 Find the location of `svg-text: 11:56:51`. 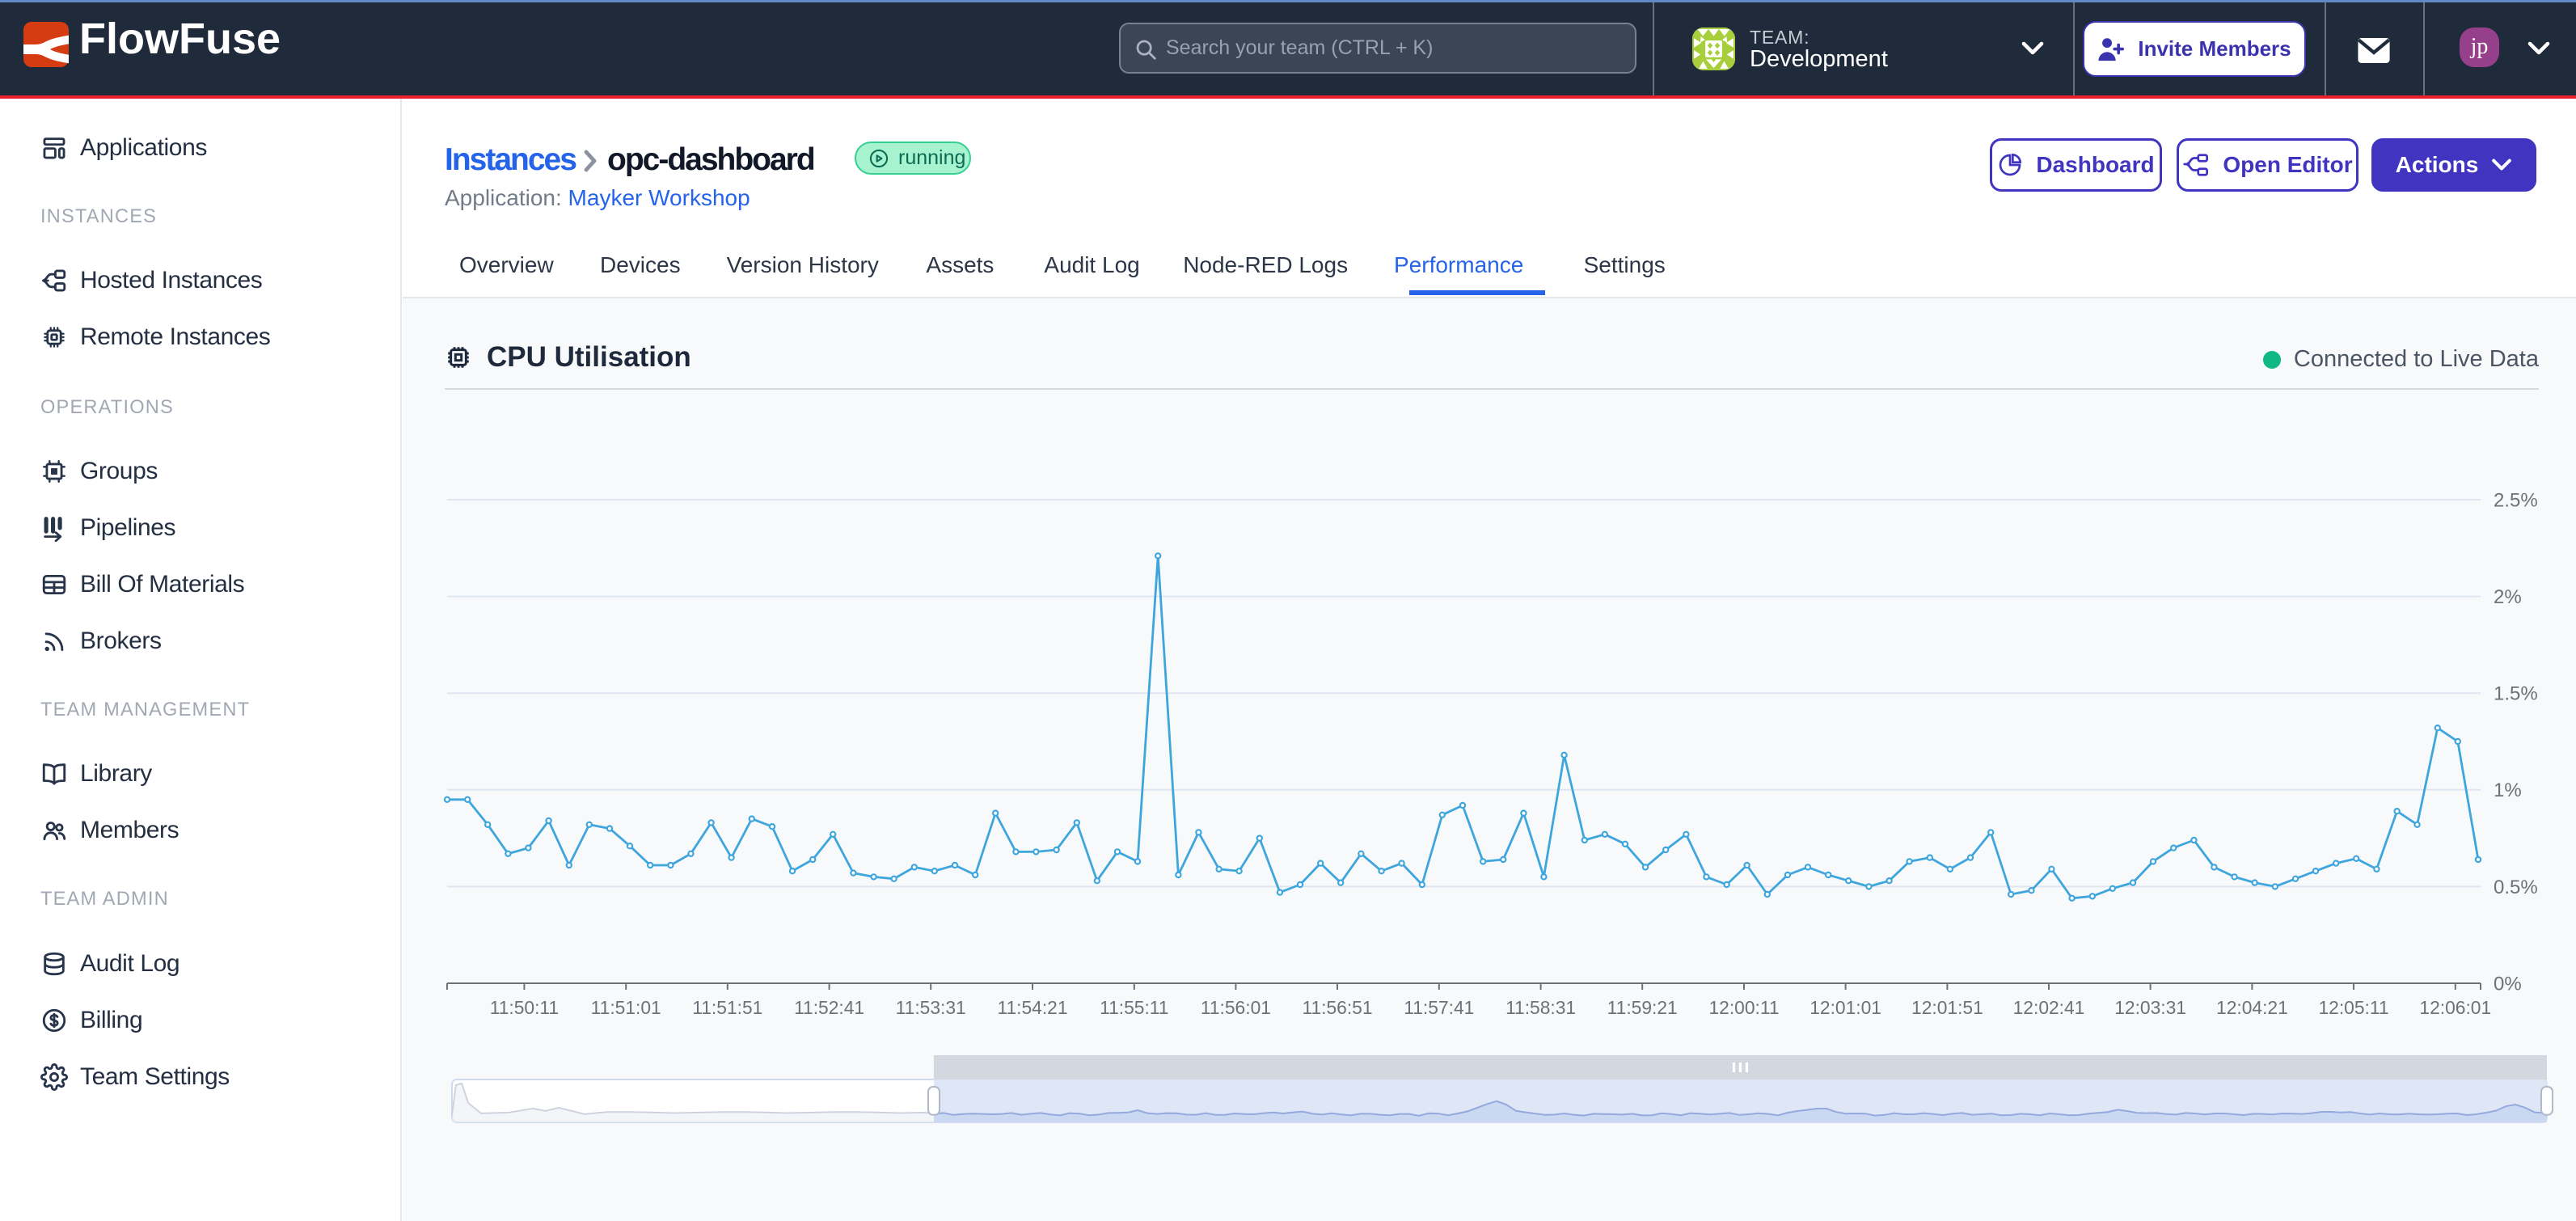

svg-text: 11:56:51 is located at coordinates (1337, 1007).